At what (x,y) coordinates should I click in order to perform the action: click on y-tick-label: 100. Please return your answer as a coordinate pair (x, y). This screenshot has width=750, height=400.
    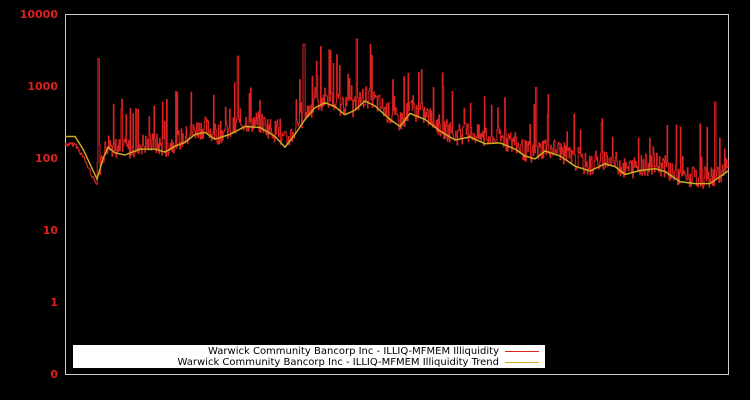
    Looking at the image, I should click on (46, 158).